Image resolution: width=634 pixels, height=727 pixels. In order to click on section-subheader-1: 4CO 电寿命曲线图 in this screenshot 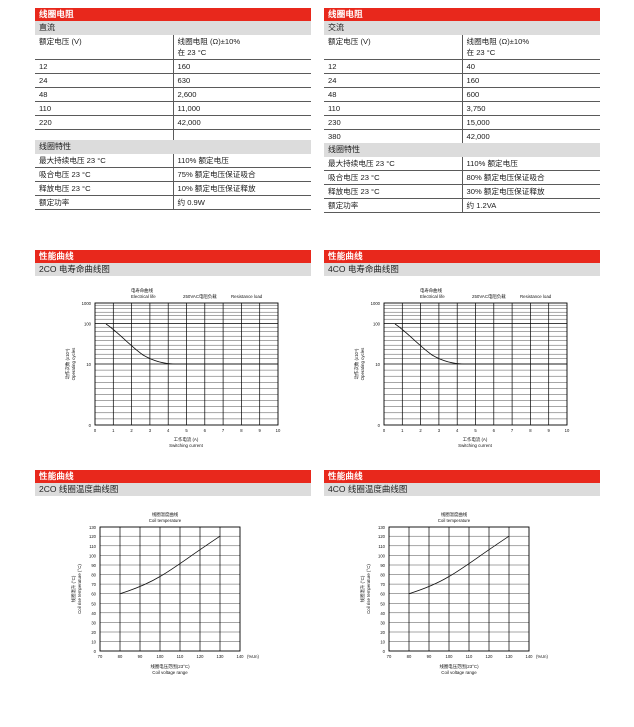, I will do `click(462, 269)`.